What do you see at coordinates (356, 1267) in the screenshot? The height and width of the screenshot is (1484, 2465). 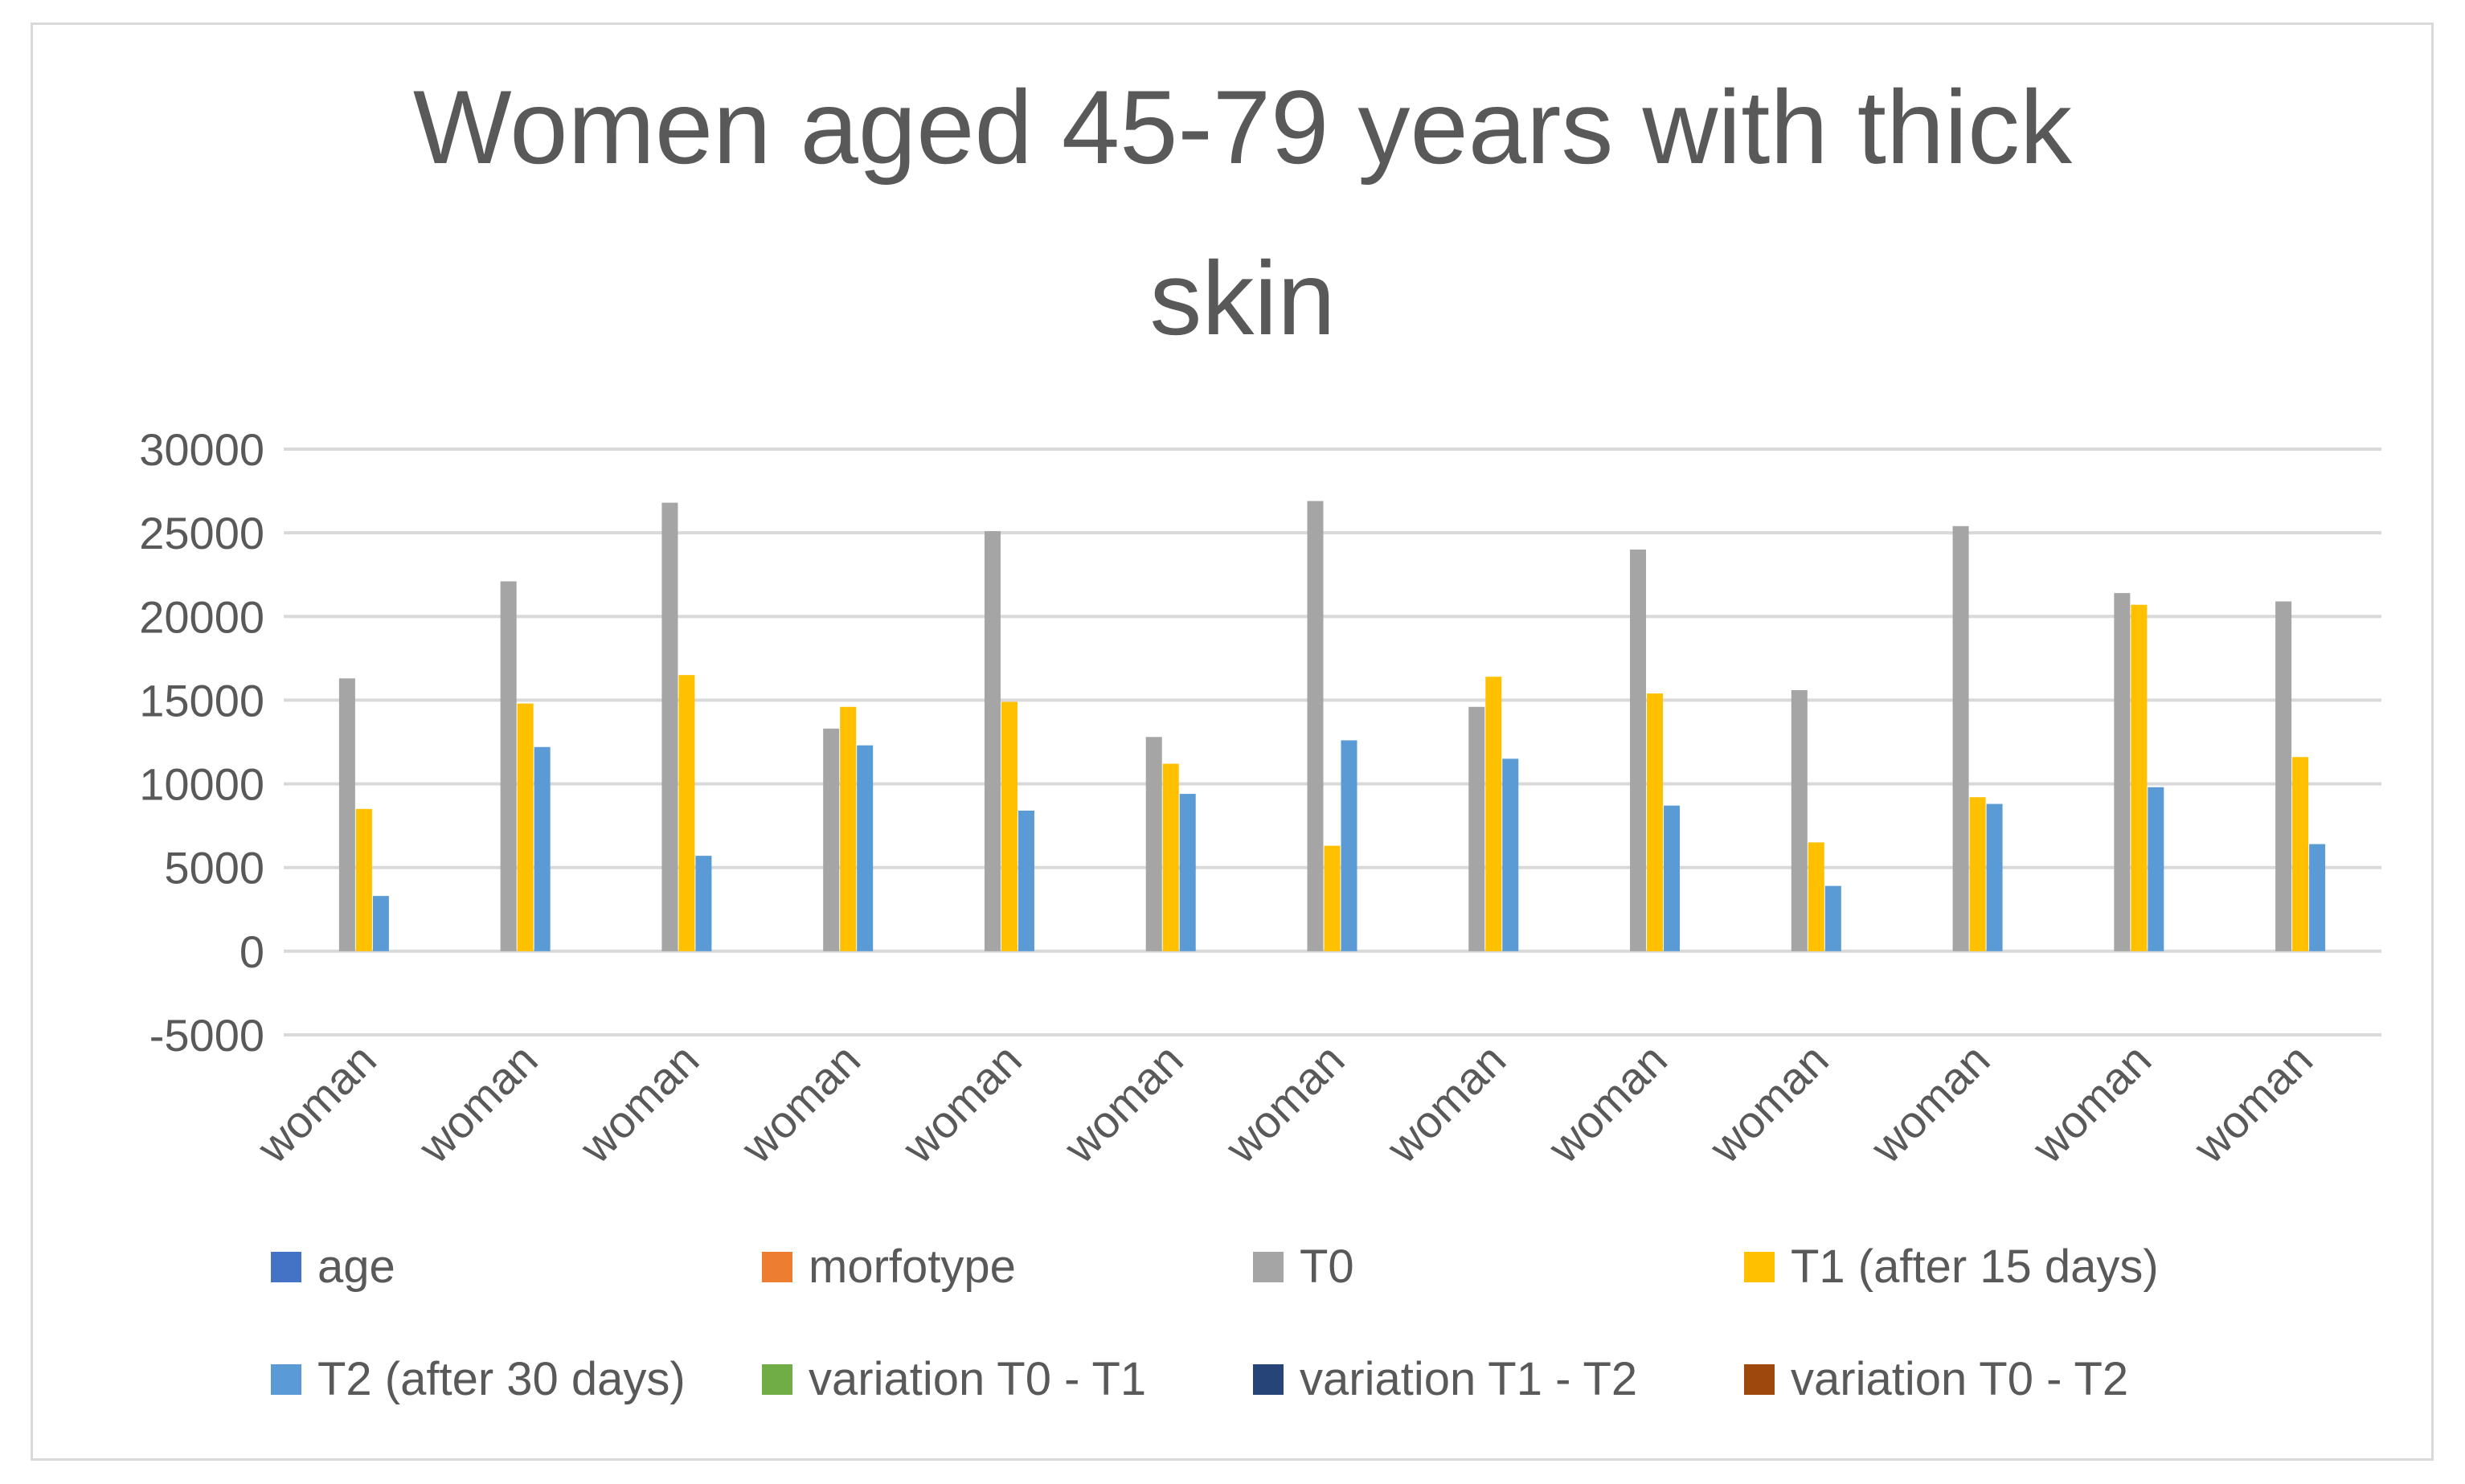 I see `legend-label: age` at bounding box center [356, 1267].